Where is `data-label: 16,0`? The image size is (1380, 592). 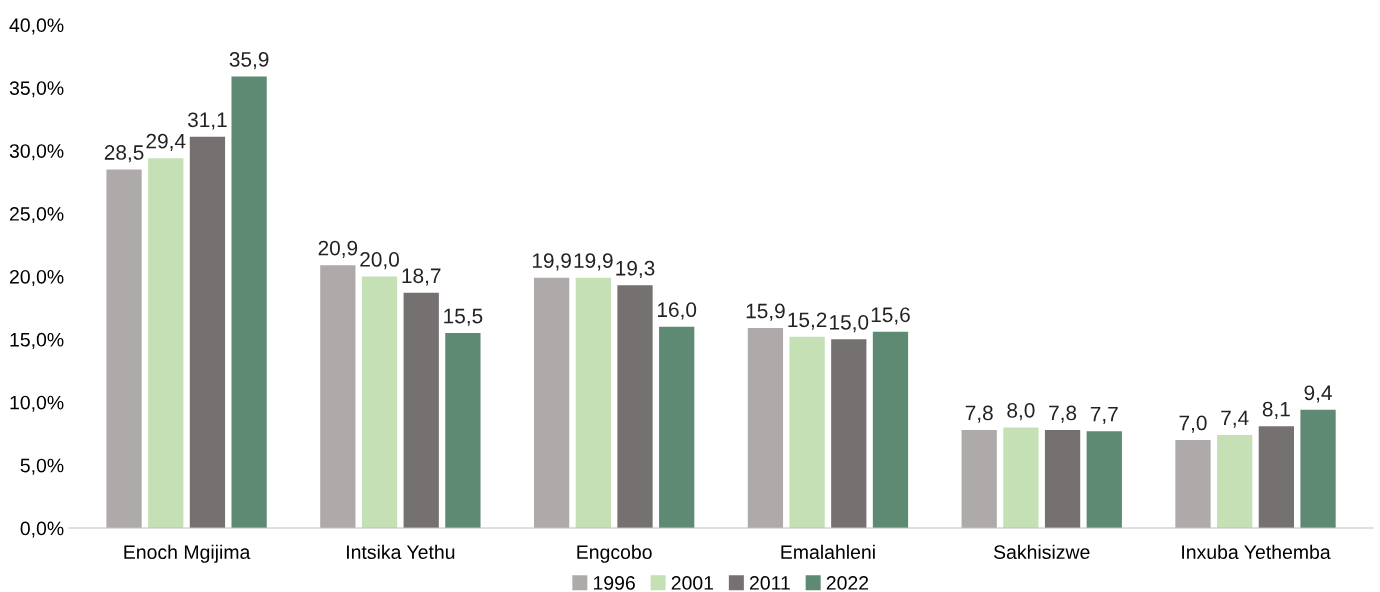
data-label: 16,0 is located at coordinates (677, 311).